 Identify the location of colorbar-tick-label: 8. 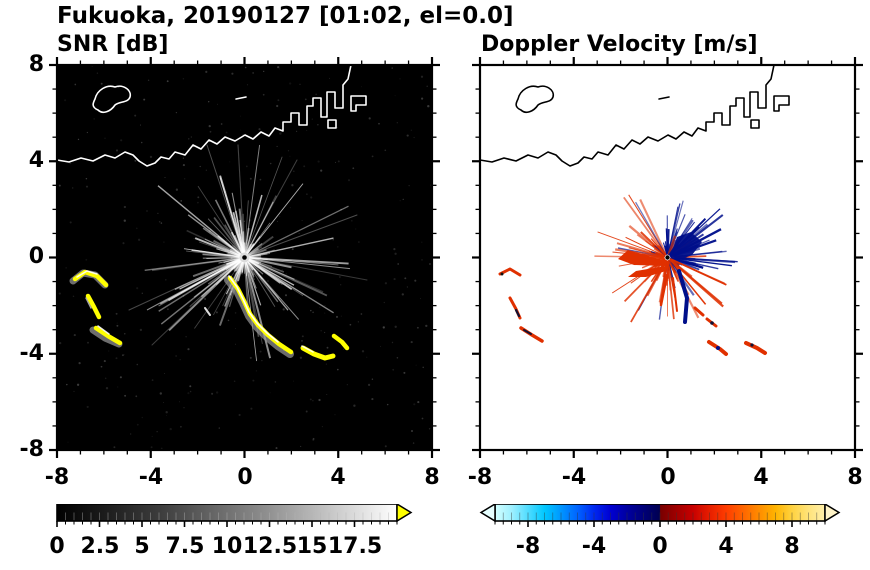
(792, 546).